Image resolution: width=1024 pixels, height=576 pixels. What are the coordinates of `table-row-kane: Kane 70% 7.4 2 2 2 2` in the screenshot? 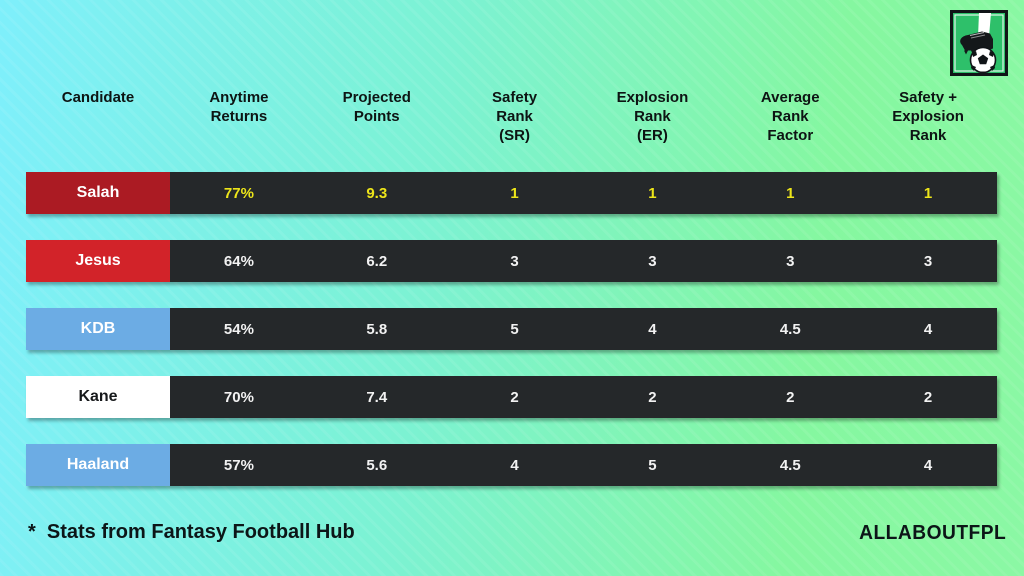 It's located at (511, 397).